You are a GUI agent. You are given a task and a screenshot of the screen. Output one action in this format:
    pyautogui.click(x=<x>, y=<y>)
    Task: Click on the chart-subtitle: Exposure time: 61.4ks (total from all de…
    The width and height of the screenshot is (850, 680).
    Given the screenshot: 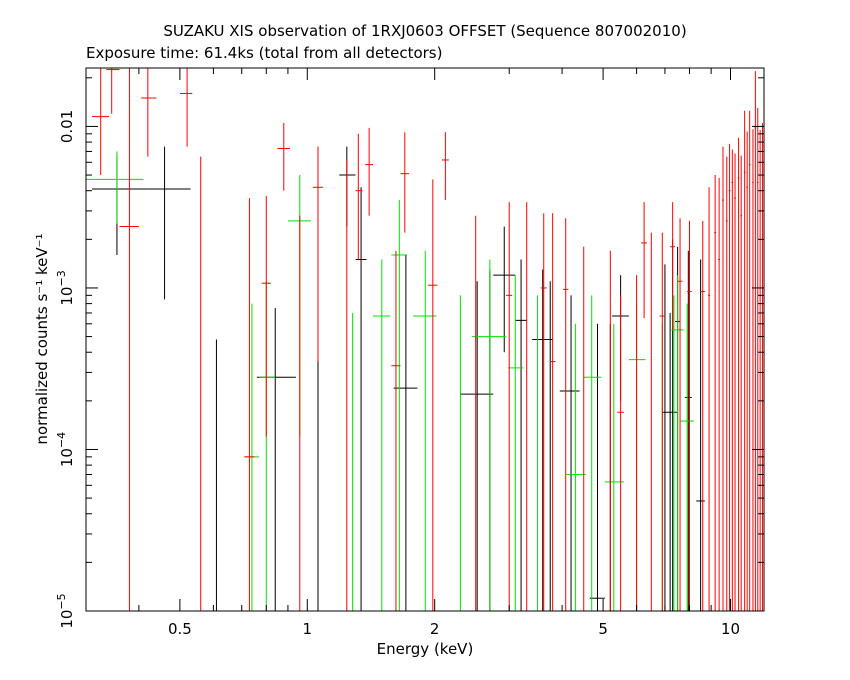 What is the action you would take?
    pyautogui.click(x=264, y=53)
    